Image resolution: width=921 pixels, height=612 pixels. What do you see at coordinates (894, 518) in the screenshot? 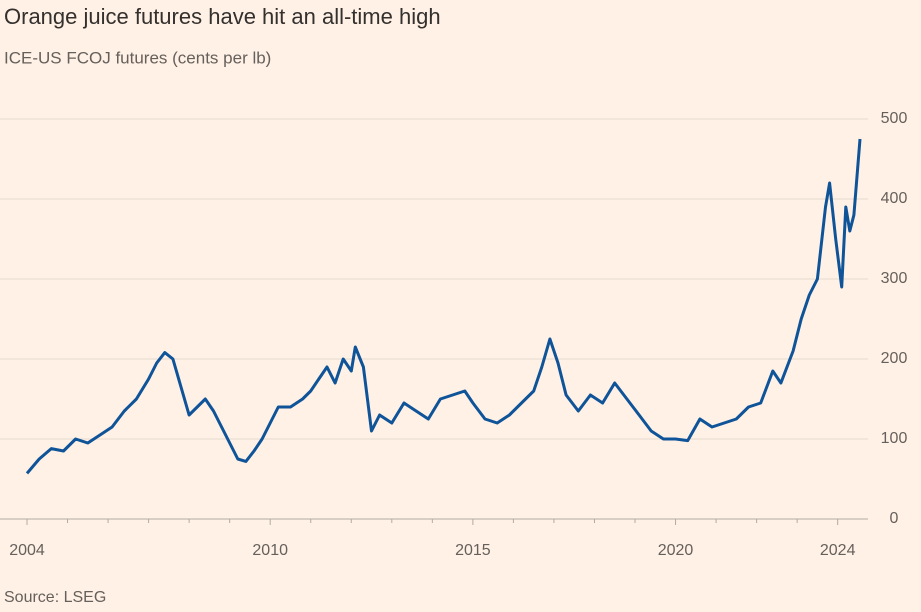
I see `y-tick-label: 0` at bounding box center [894, 518].